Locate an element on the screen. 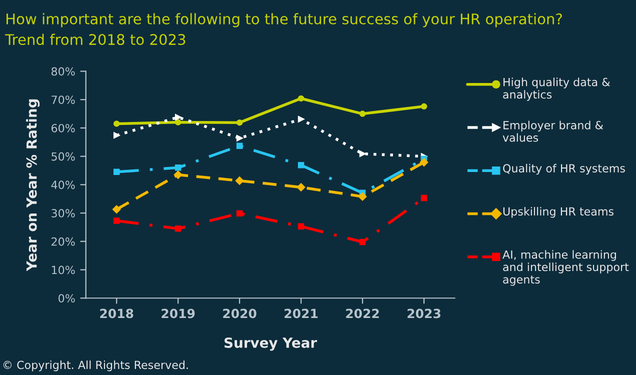 This screenshot has width=636, height=375. x-tick-label: 2022 is located at coordinates (362, 313).